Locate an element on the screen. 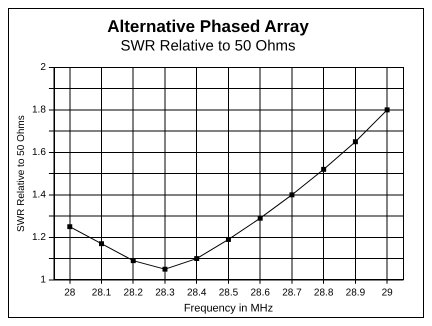 The image size is (432, 326). x-tick-label: 28.3 is located at coordinates (165, 293).